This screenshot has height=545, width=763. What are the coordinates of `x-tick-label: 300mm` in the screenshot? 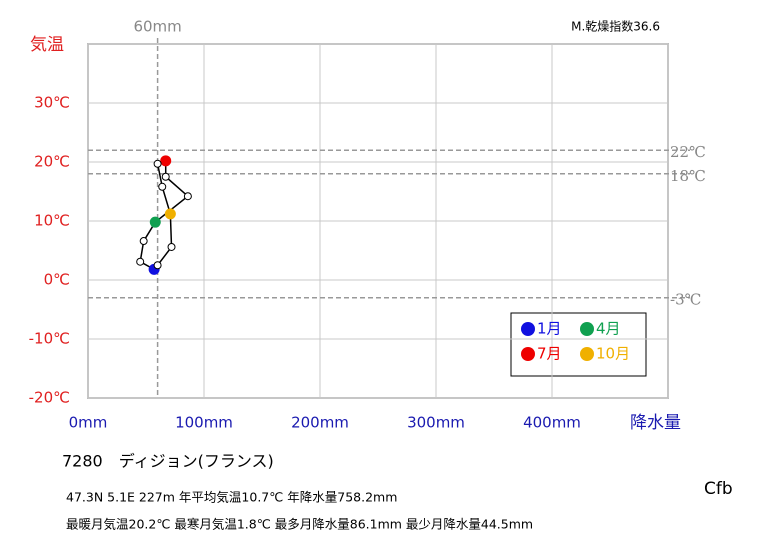 It's located at (436, 423).